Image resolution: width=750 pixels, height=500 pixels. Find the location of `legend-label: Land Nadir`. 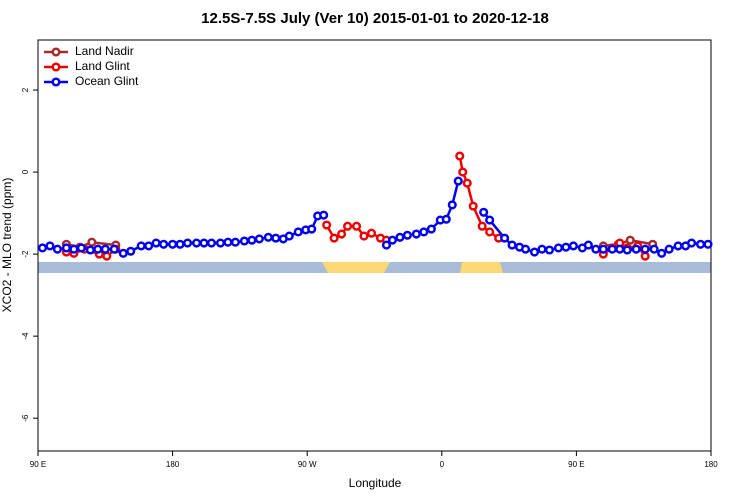

legend-label: Land Nadir is located at coordinates (104, 51).